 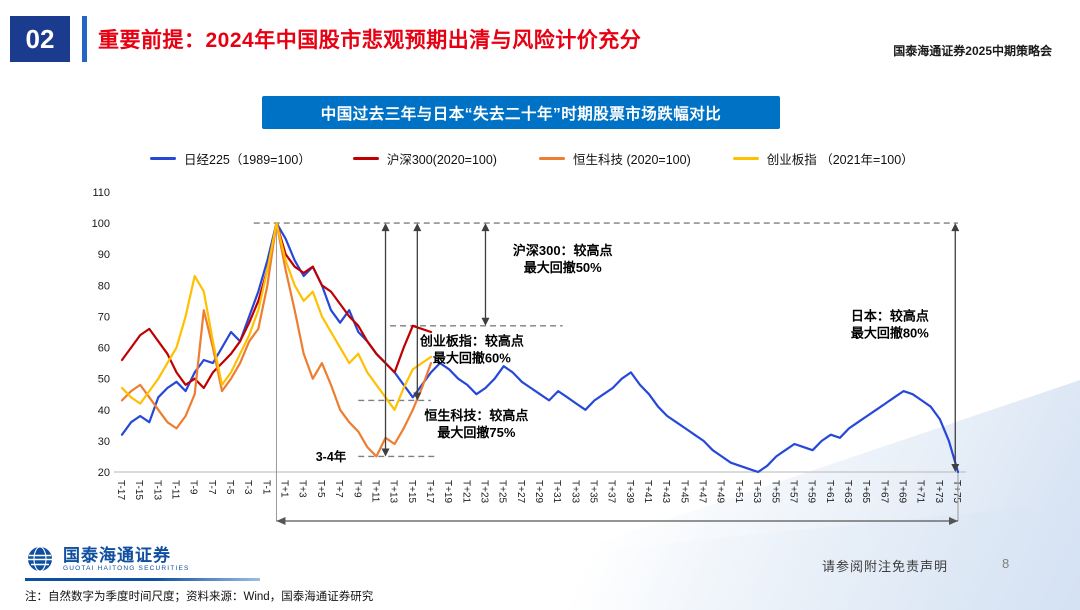 I want to click on legend-item: 创业板指 （2021年=100）, so click(x=823, y=158).